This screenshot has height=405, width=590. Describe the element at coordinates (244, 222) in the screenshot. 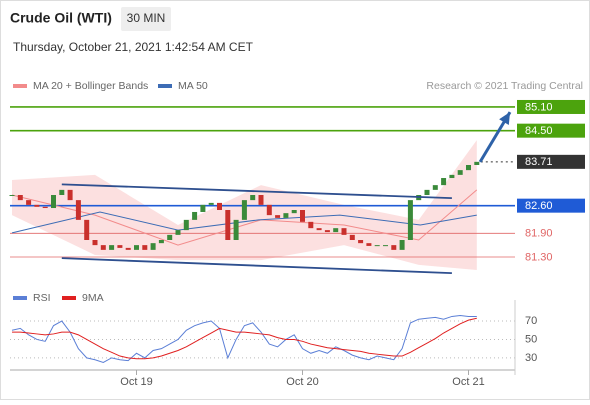

I see `ma-line` at that location.